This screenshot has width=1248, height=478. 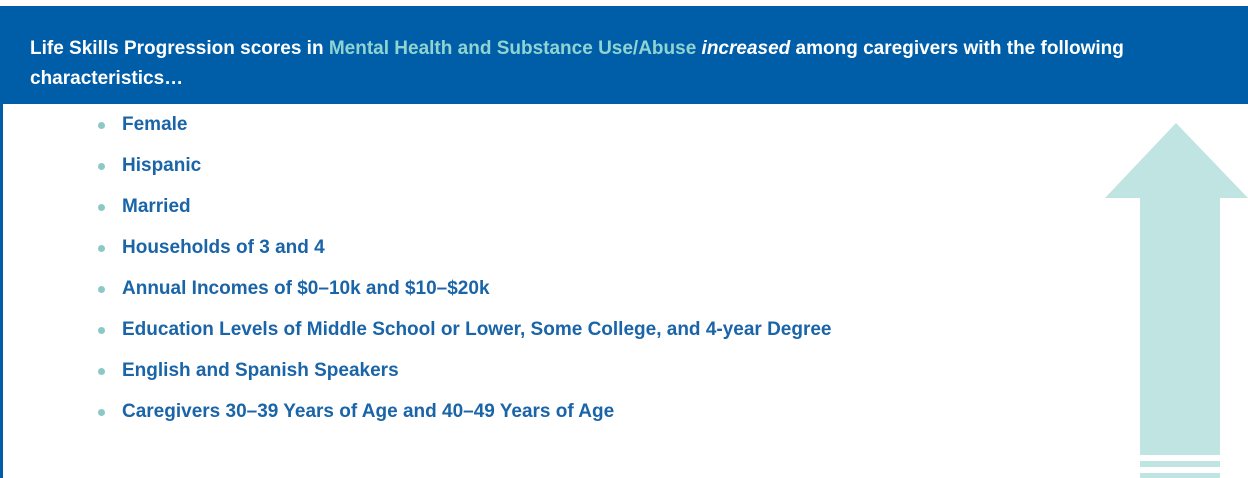 What do you see at coordinates (491, 248) in the screenshot?
I see `bullet-item: Households of 3 and 4` at bounding box center [491, 248].